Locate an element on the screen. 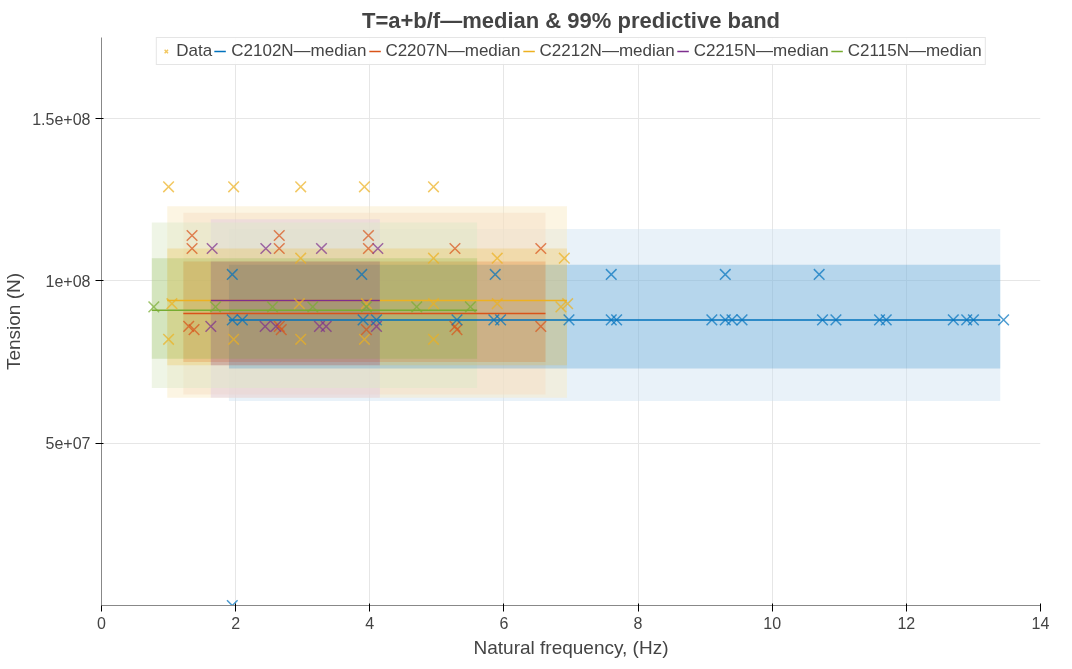 The image size is (1072, 669). legend-label: C2115N—median is located at coordinates (914, 51).